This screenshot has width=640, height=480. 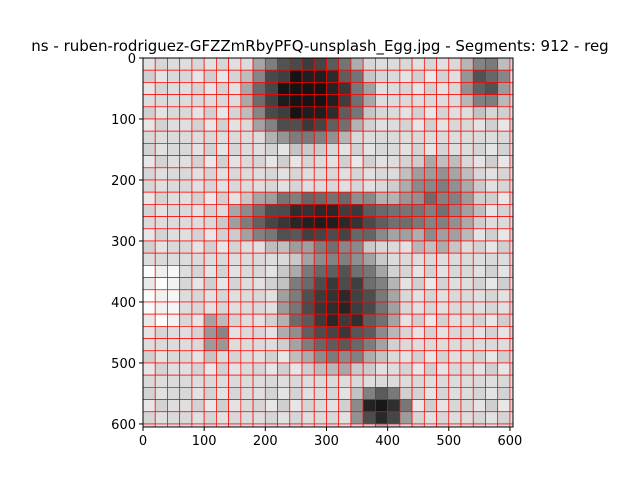 I want to click on y-tick-label: 300, so click(x=123, y=242).